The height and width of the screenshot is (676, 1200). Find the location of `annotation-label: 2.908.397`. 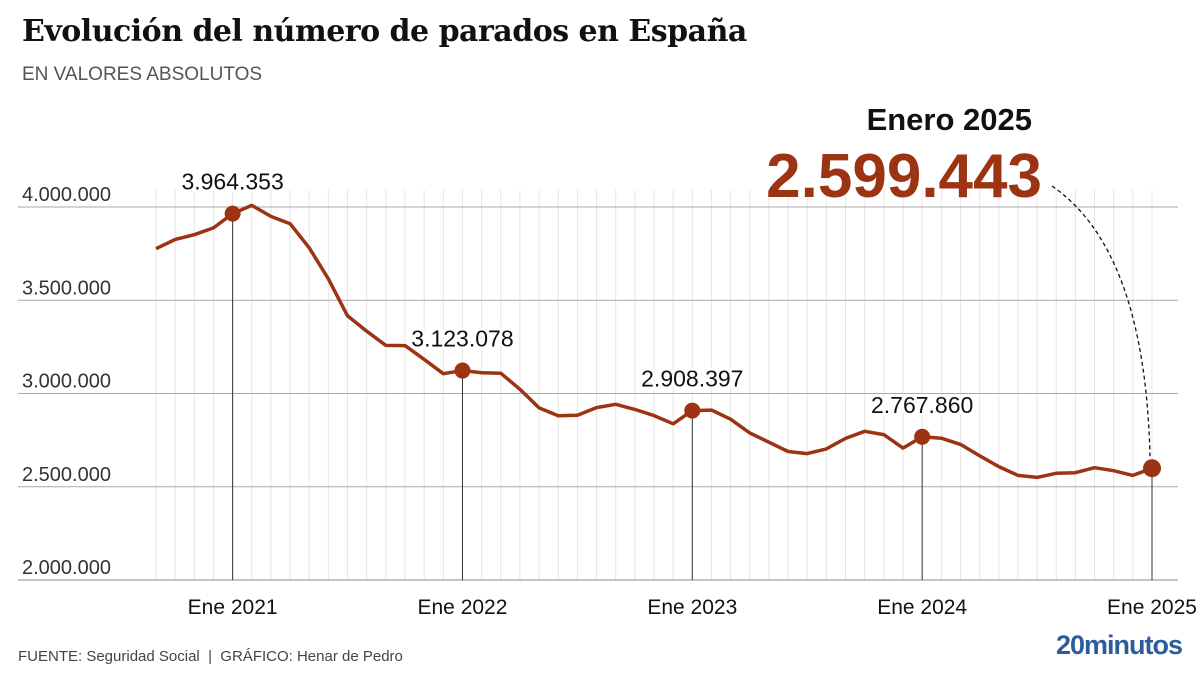

annotation-label: 2.908.397 is located at coordinates (692, 379).